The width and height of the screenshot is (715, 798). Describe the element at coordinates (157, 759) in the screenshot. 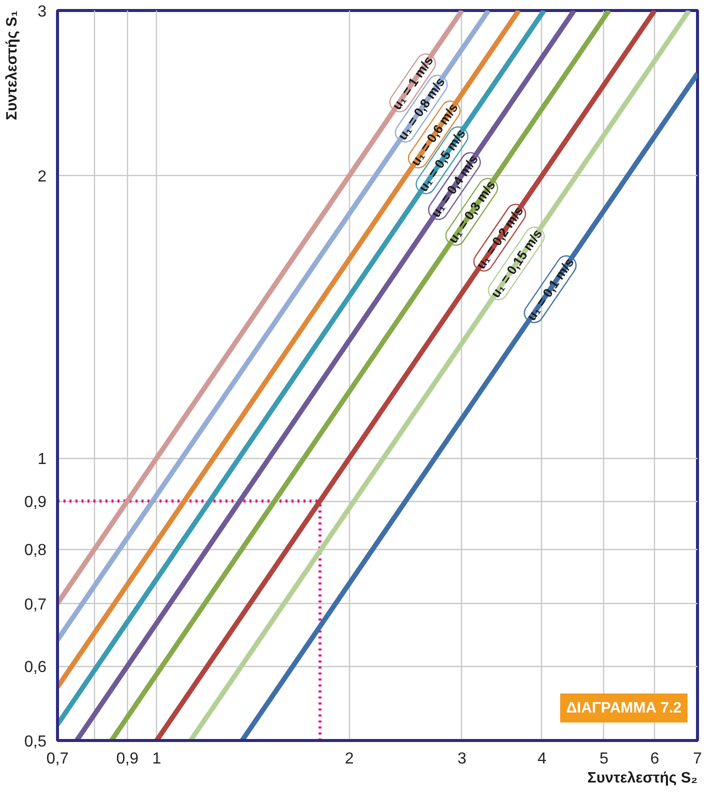

I see `x-tick-label: 1` at that location.